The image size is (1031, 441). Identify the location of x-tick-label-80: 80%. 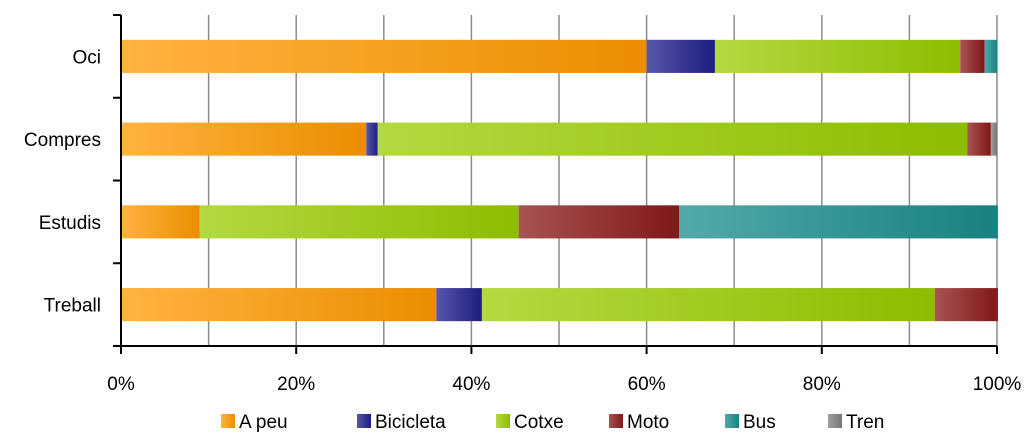
(822, 384).